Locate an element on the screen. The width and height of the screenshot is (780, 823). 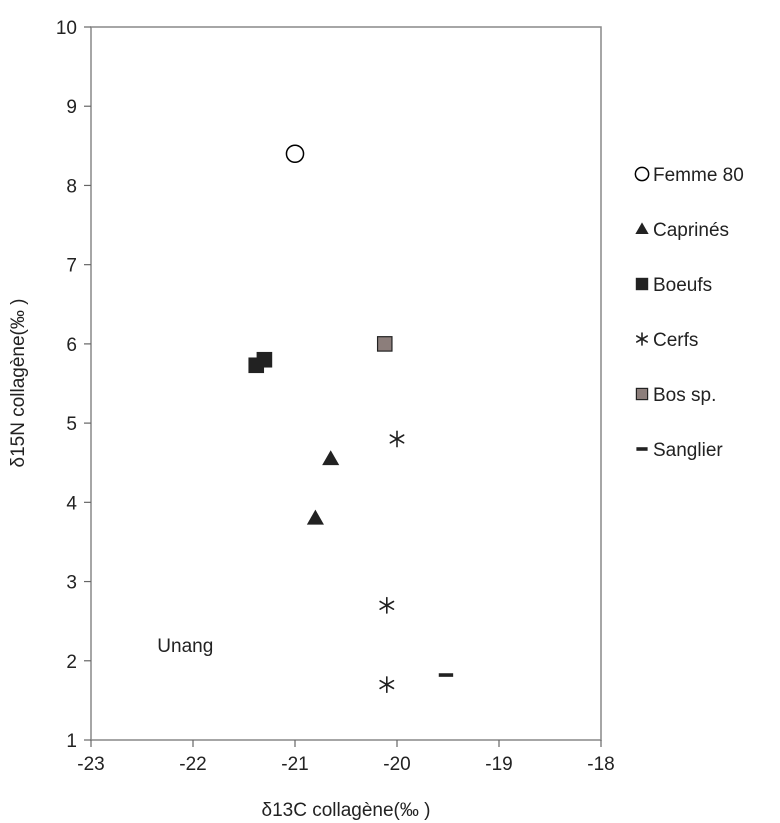
y-axis-title: δ15N collagène(‰ ) is located at coordinates (18, 383).